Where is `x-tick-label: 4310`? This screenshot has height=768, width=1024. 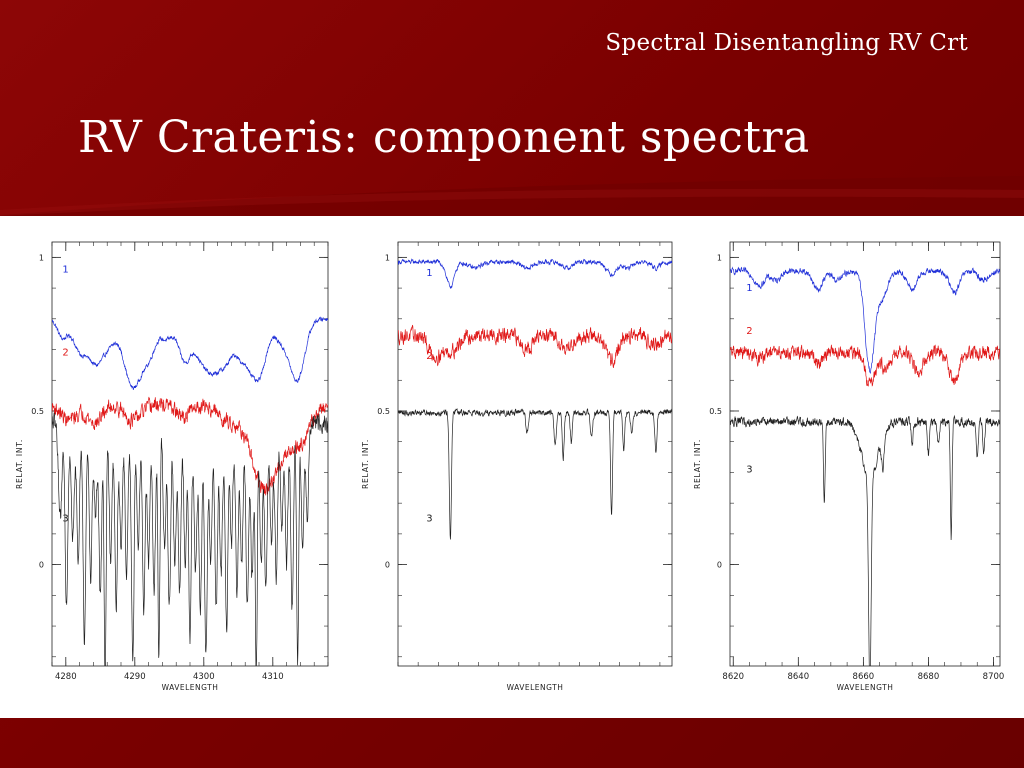 x-tick-label: 4310 is located at coordinates (273, 677).